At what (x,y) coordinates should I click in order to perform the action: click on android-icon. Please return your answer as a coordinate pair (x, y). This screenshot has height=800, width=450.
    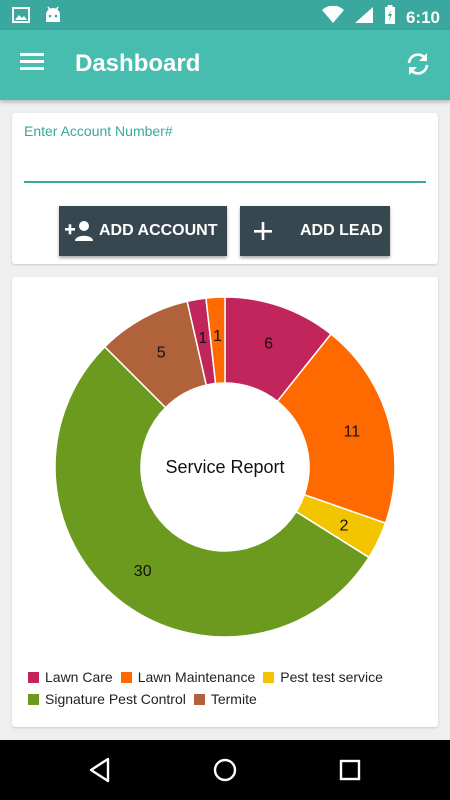
    Looking at the image, I should click on (53, 17).